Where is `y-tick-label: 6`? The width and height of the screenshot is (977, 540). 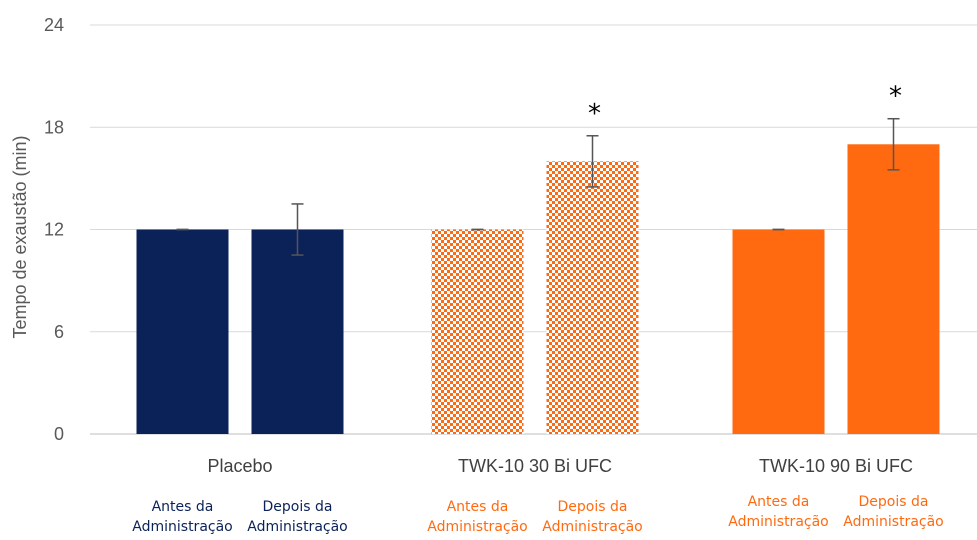 y-tick-label: 6 is located at coordinates (59, 332).